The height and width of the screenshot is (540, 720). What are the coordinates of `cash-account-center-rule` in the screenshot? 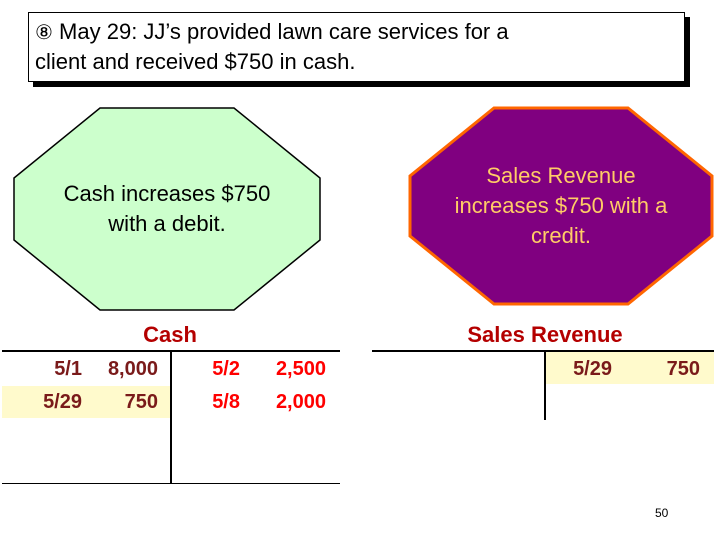 It's located at (171, 417).